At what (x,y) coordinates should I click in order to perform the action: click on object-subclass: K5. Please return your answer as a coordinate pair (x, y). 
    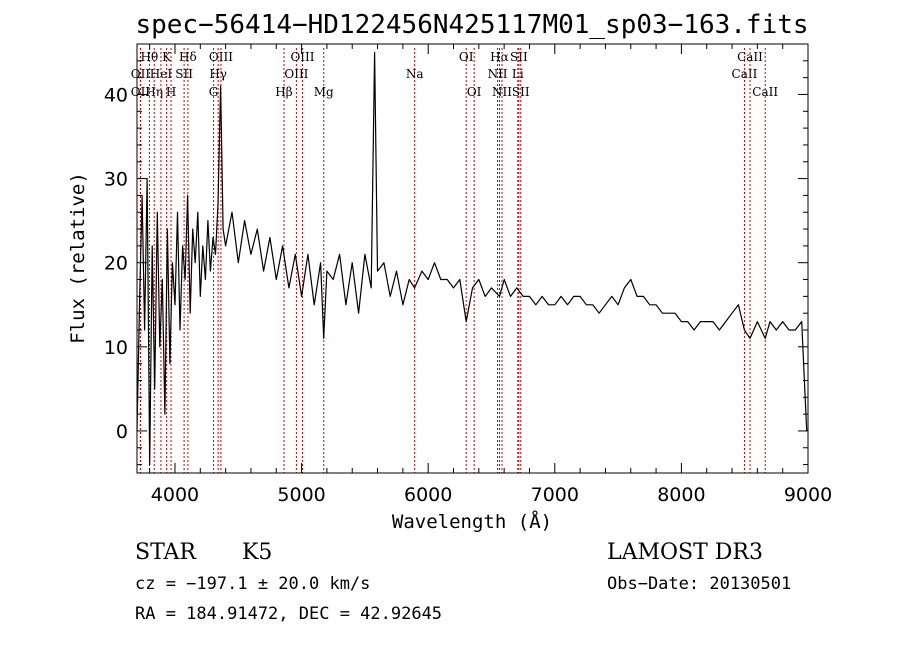
    Looking at the image, I should click on (257, 552).